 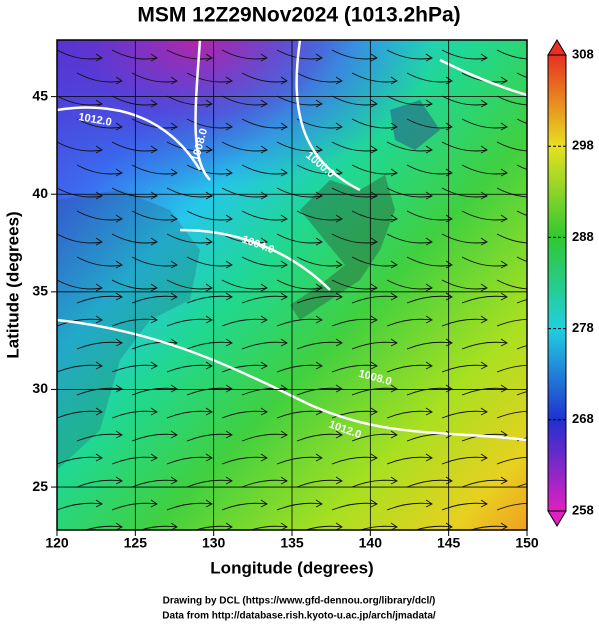 I want to click on colorbar-tick-label: 288, so click(x=583, y=236).